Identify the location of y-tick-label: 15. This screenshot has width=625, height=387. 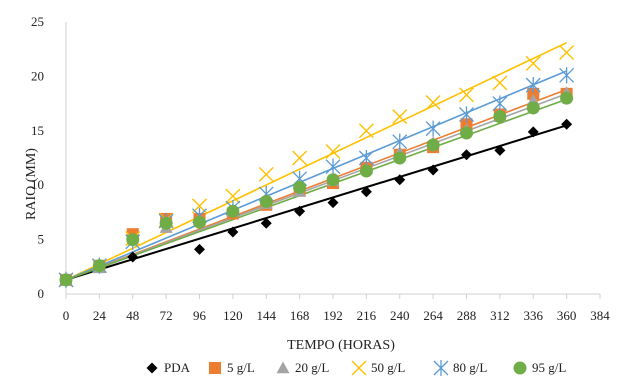
(37, 130).